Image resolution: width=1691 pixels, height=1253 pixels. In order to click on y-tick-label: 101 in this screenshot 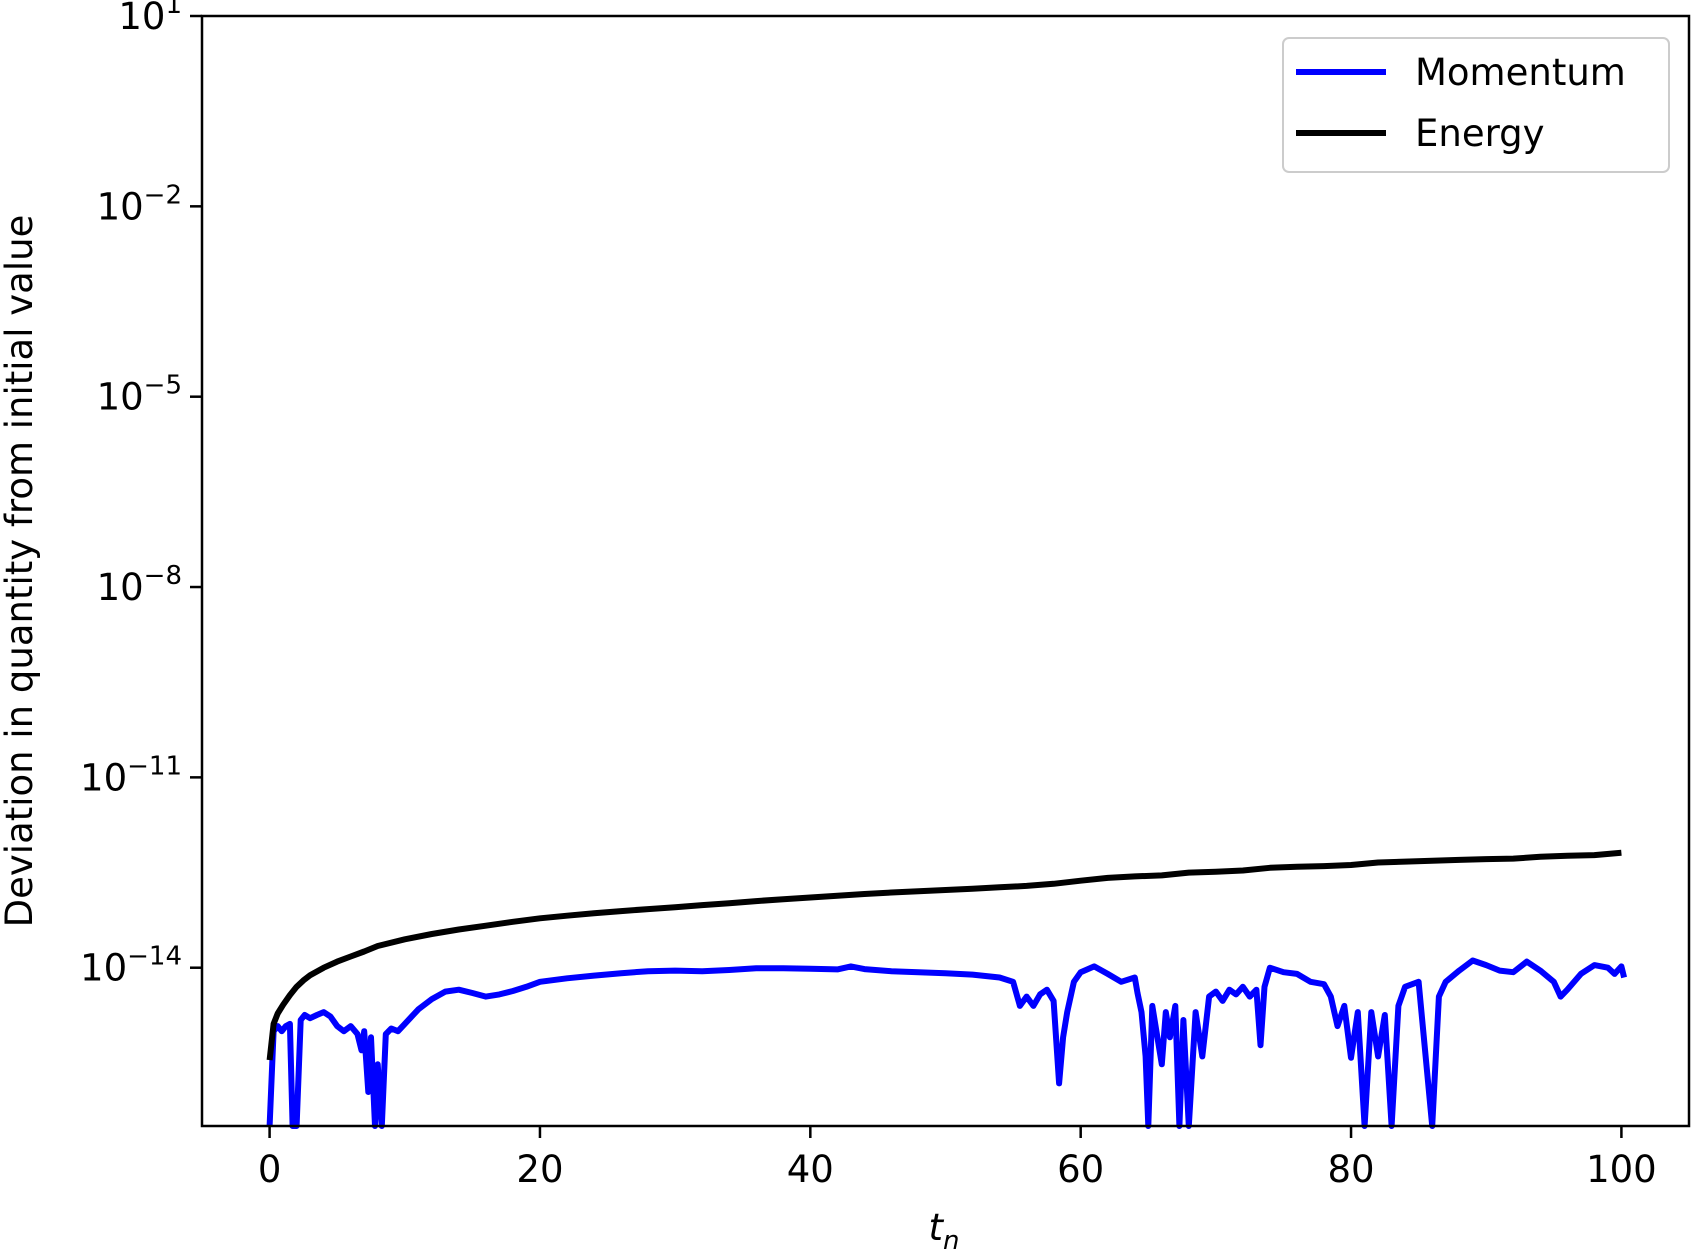, I will do `click(150, 19)`.